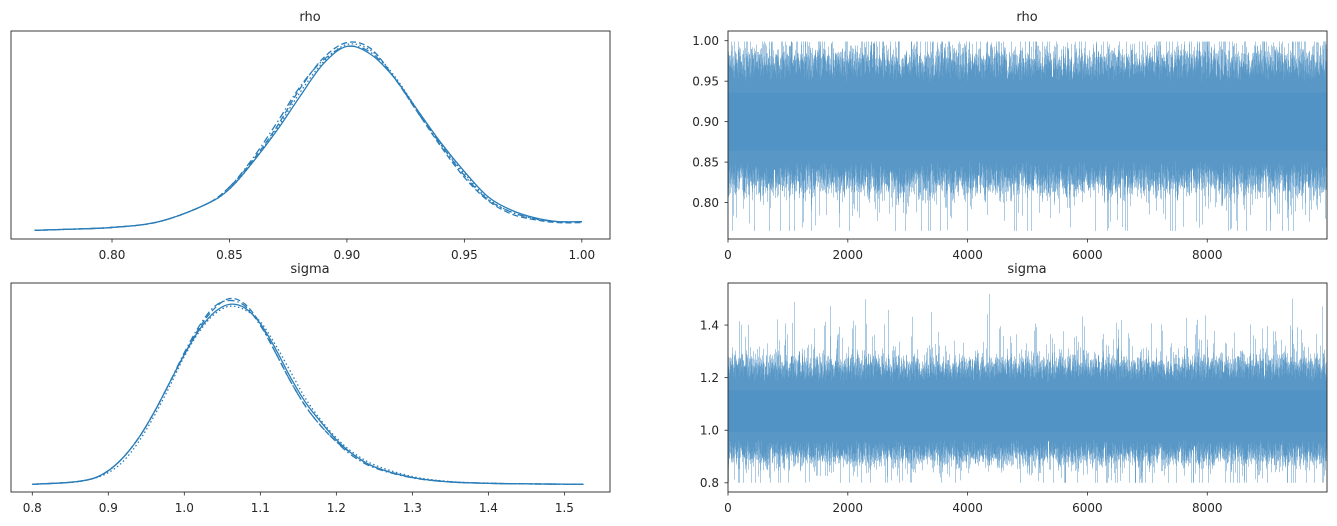 The width and height of the screenshot is (1337, 526). What do you see at coordinates (848, 508) in the screenshot?
I see `sigma_trace-xtick-label: 2000` at bounding box center [848, 508].